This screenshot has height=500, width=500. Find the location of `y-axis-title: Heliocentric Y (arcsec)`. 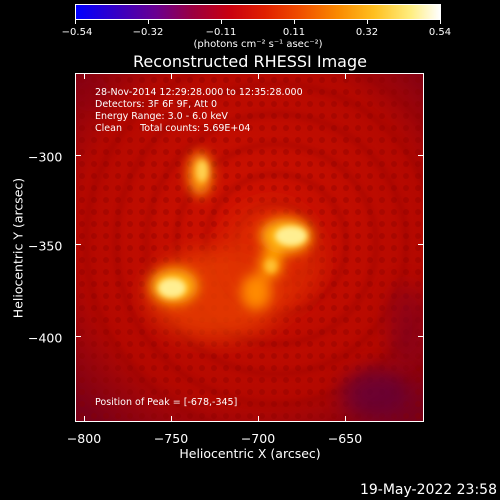

y-axis-title: Heliocentric Y (arcsec) is located at coordinates (18, 248).